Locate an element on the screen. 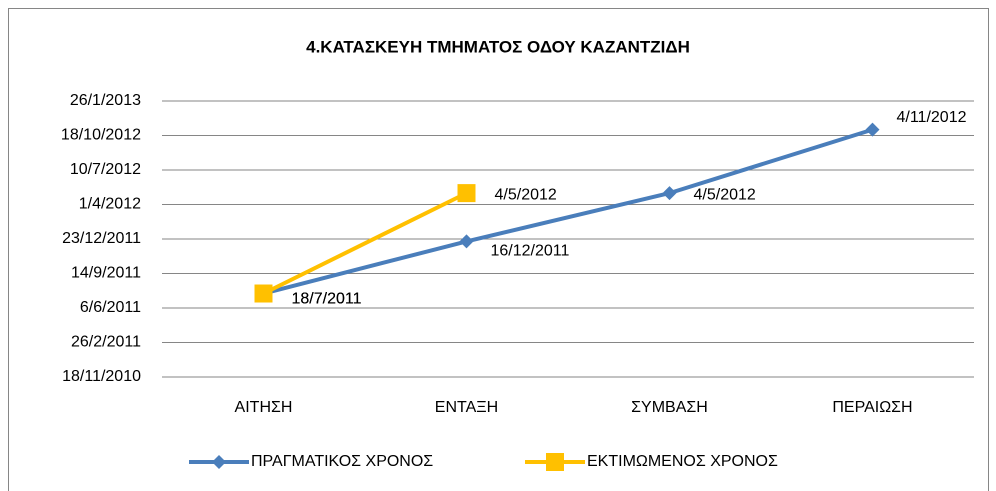  legend-label: ΕΚΤΙΜΩΜΕΝΟΣ ΧΡΟΝΟΣ is located at coordinates (682, 461).